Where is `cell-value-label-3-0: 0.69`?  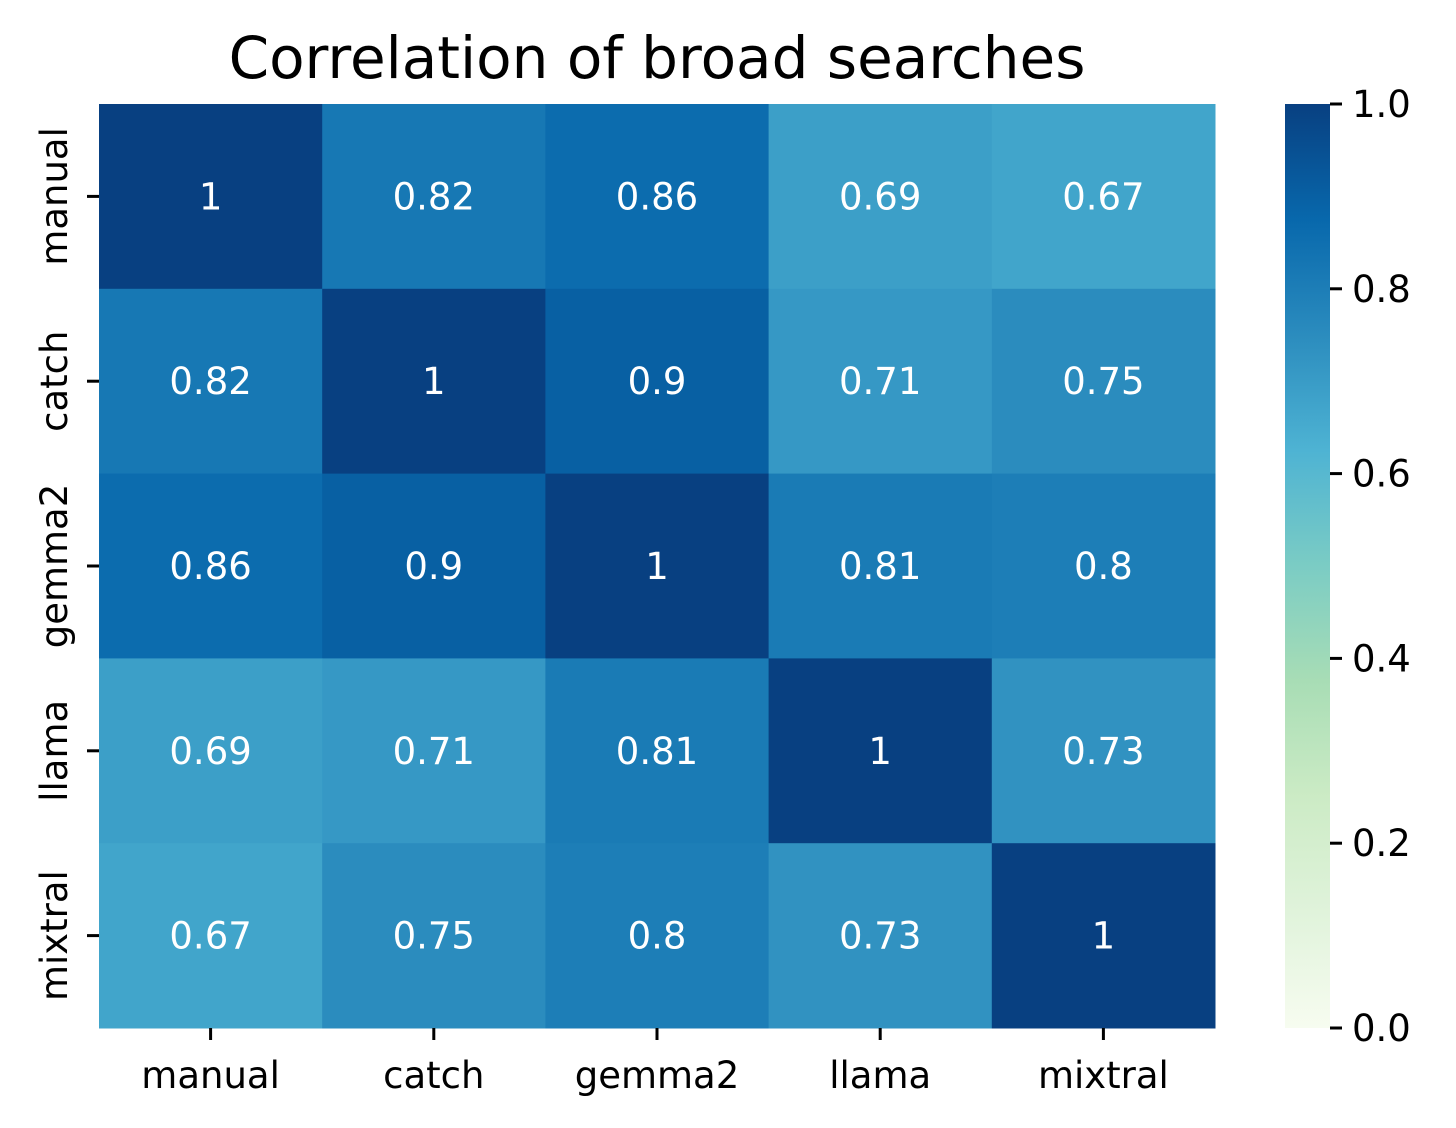
cell-value-label-3-0: 0.69 is located at coordinates (210, 751).